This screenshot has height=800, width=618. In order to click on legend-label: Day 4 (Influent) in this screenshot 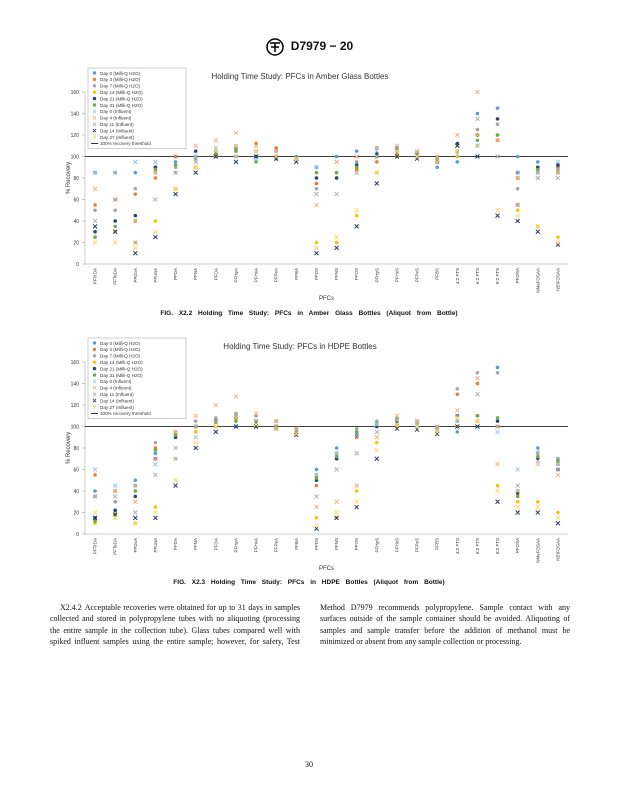, I will do `click(116, 118)`.